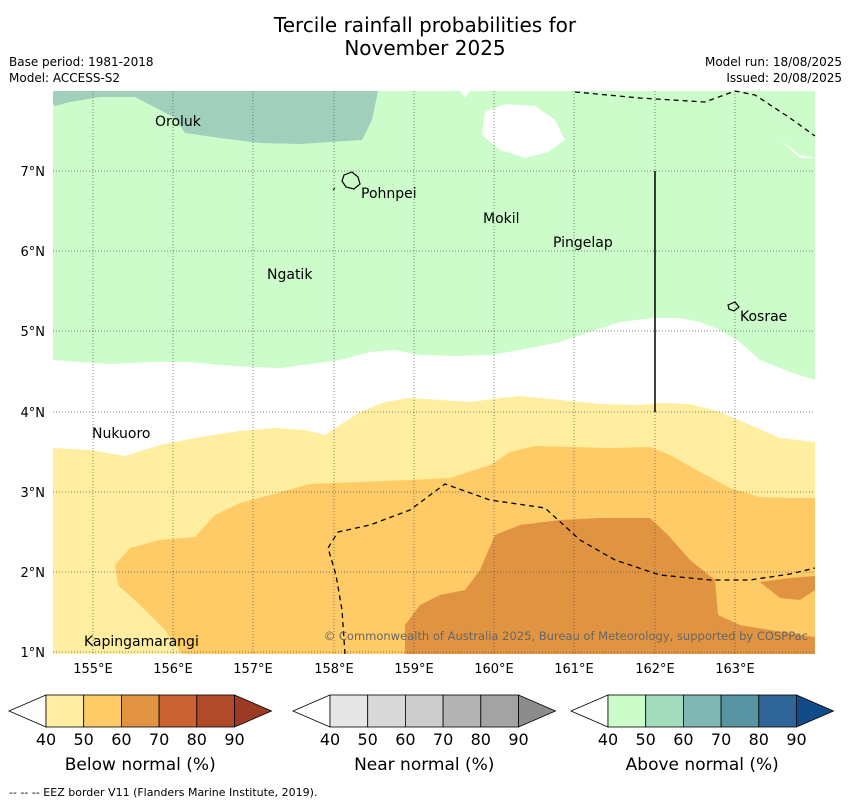 Image resolution: width=850 pixels, height=804 pixels. Describe the element at coordinates (702, 765) in the screenshot. I see `colorbar-title: Above normal (%)` at that location.